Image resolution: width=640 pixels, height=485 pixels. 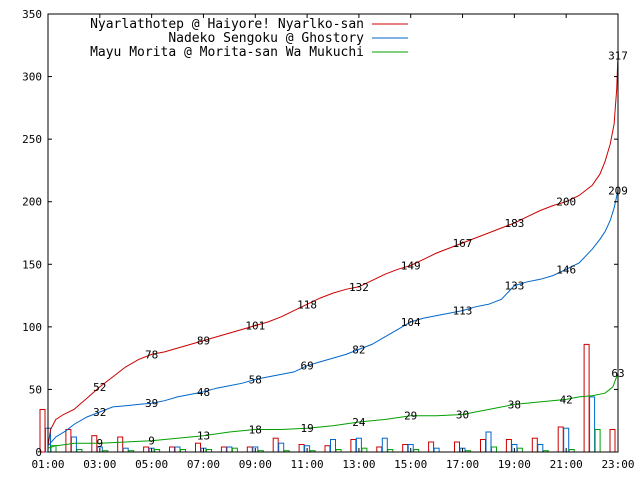 I want to click on x-tick-label: 23:00, so click(x=617, y=464).